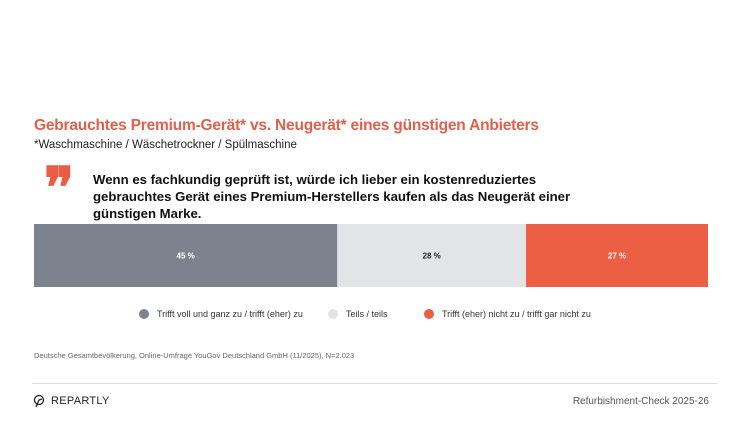 This screenshot has height=422, width=750. What do you see at coordinates (39, 401) in the screenshot?
I see `repartly-logo-icon` at bounding box center [39, 401].